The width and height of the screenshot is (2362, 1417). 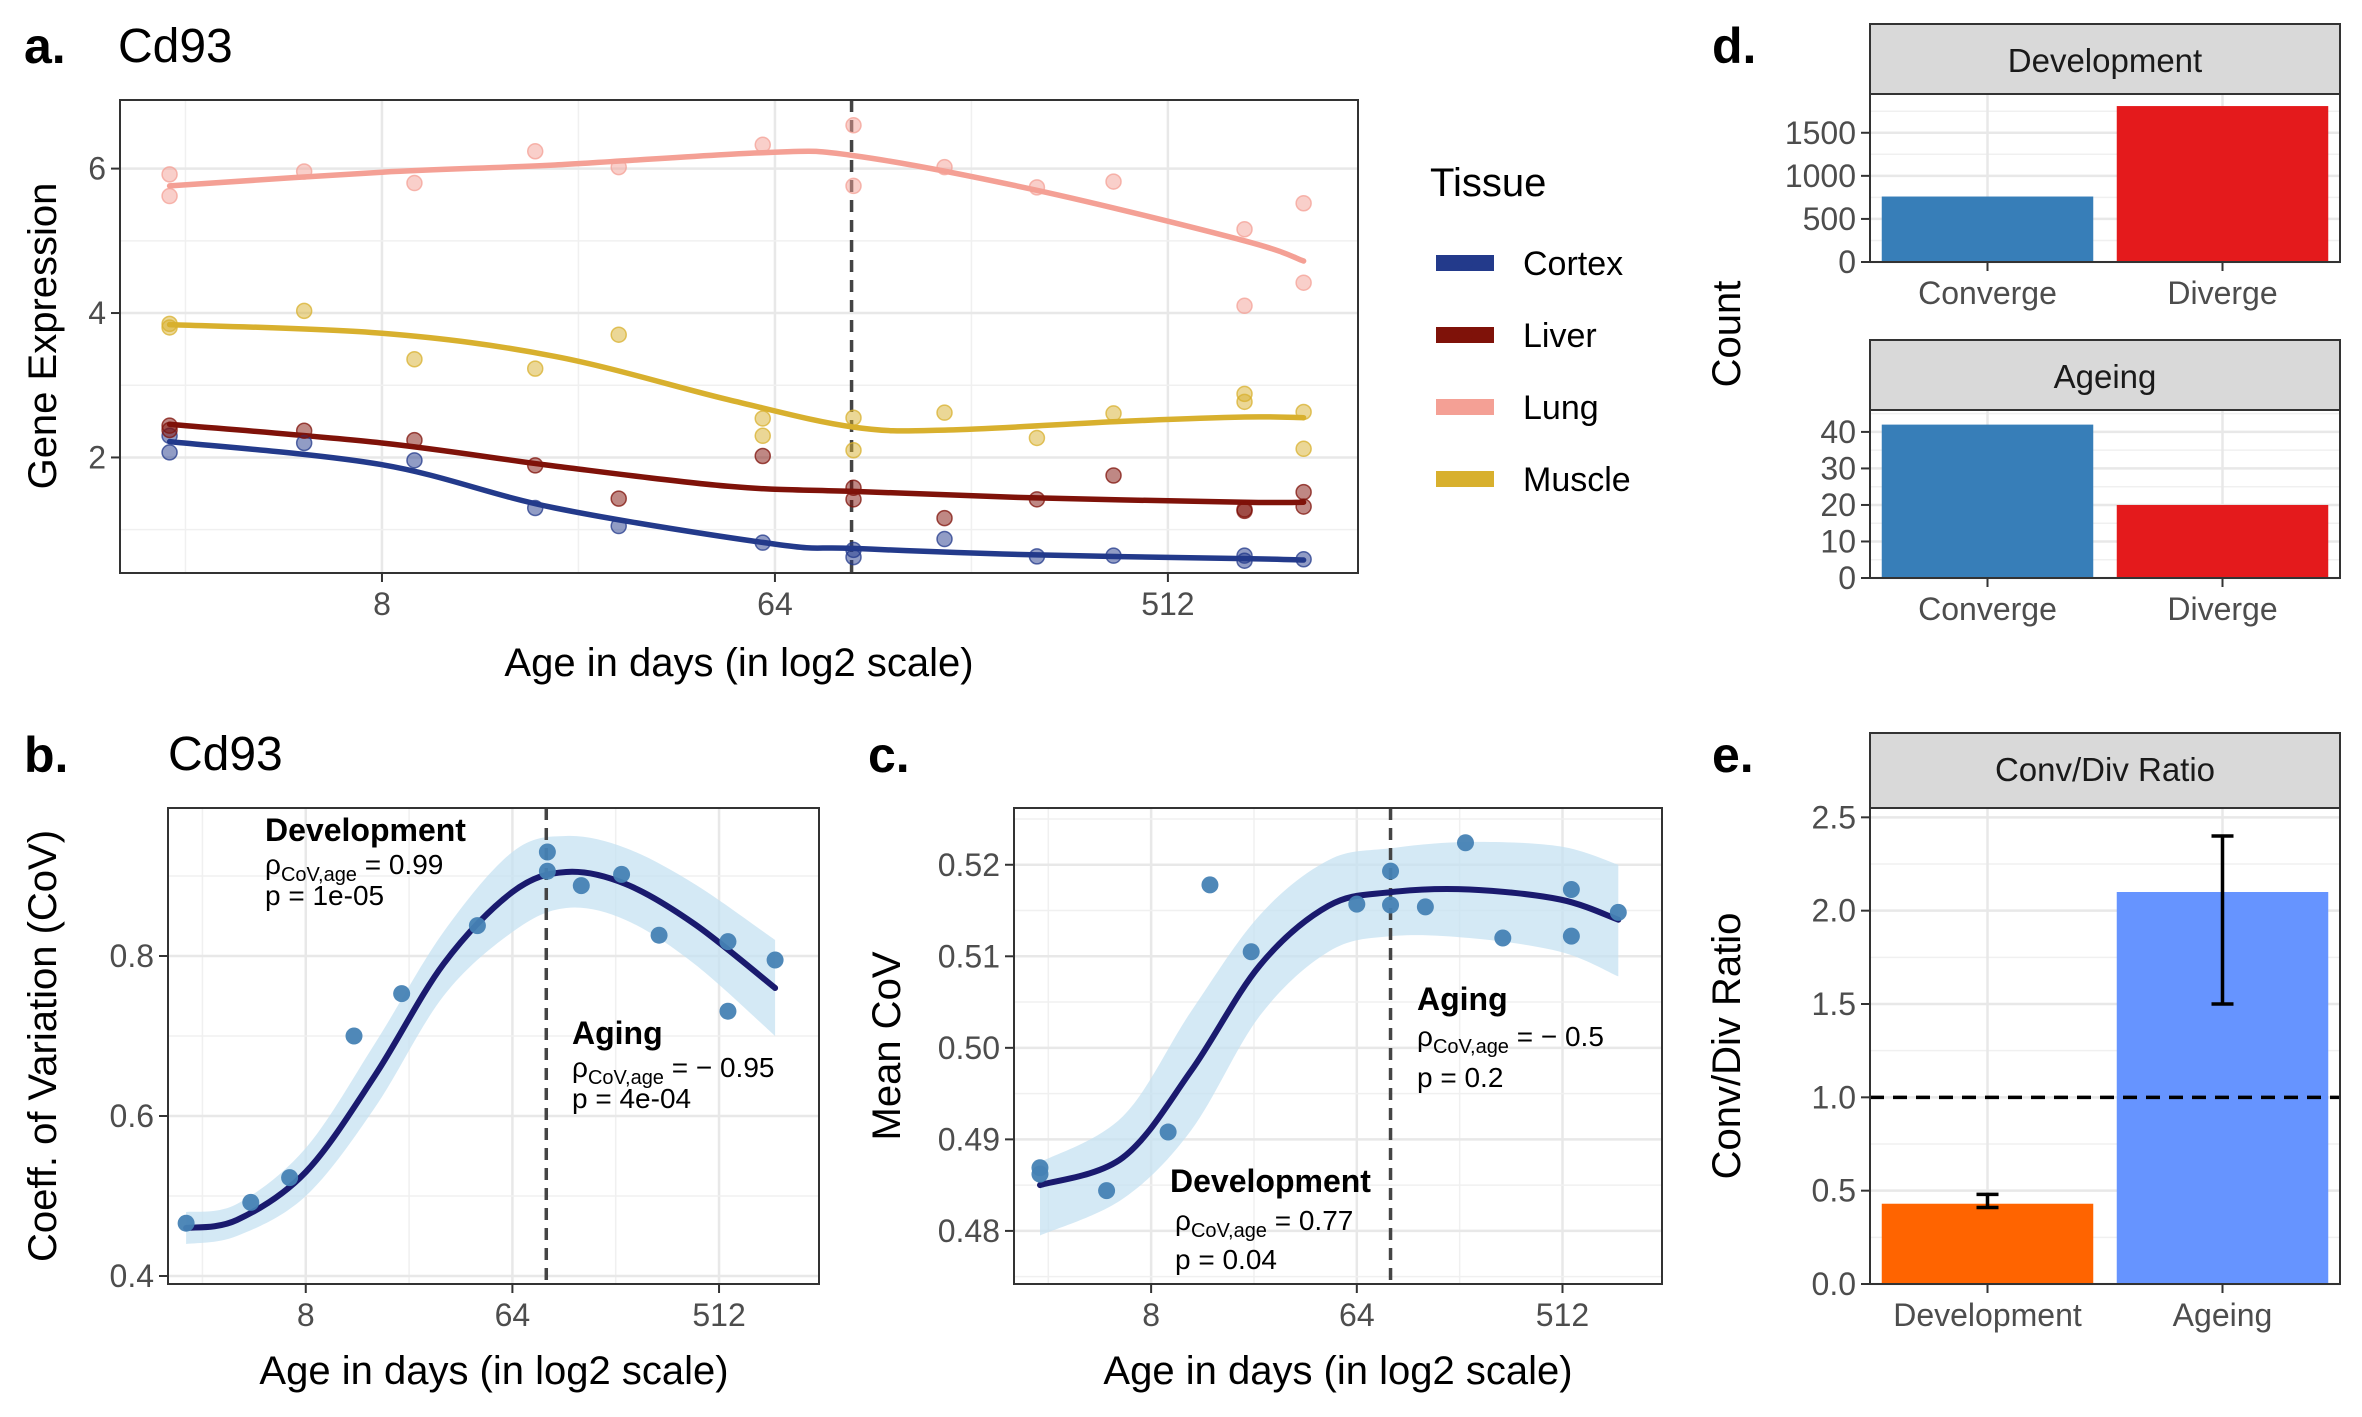 What do you see at coordinates (1562, 1315) in the screenshot?
I see `panel-c-x-tick-label: 512` at bounding box center [1562, 1315].